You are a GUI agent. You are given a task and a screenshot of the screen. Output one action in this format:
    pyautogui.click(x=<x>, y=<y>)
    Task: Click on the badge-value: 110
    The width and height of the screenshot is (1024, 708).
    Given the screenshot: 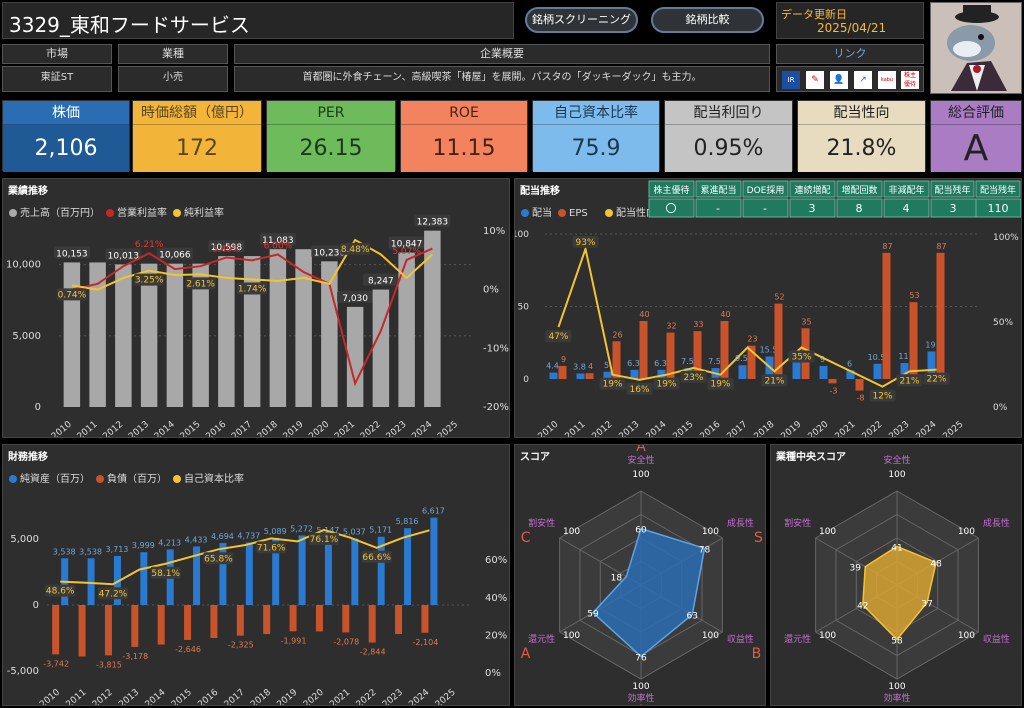 What is the action you would take?
    pyautogui.click(x=998, y=208)
    